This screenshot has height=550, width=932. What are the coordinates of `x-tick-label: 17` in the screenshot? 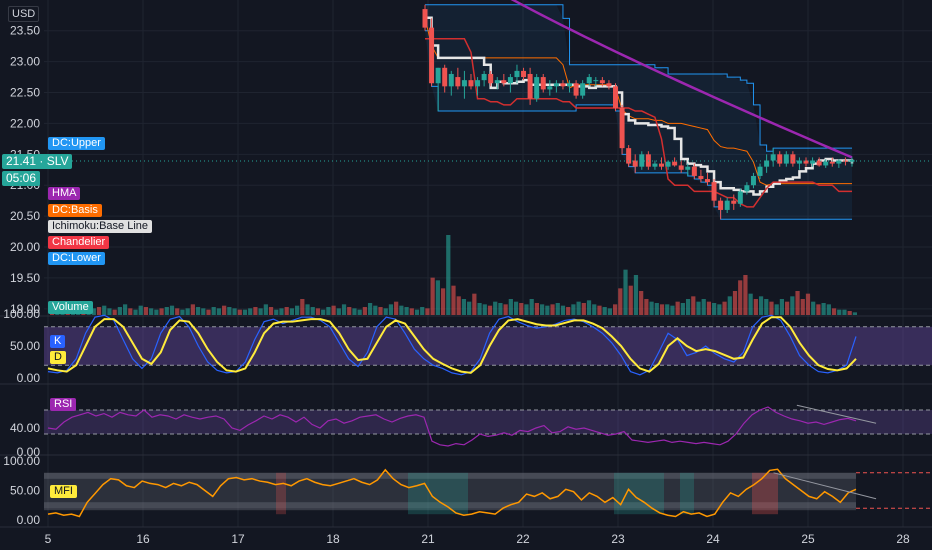 It's located at (238, 539).